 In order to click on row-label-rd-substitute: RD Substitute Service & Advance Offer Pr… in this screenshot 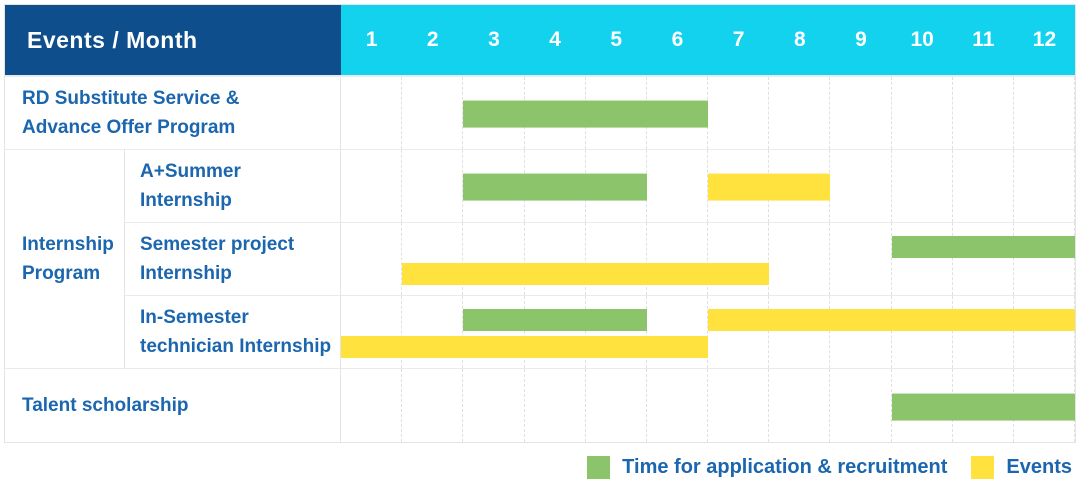, I will do `click(173, 113)`.